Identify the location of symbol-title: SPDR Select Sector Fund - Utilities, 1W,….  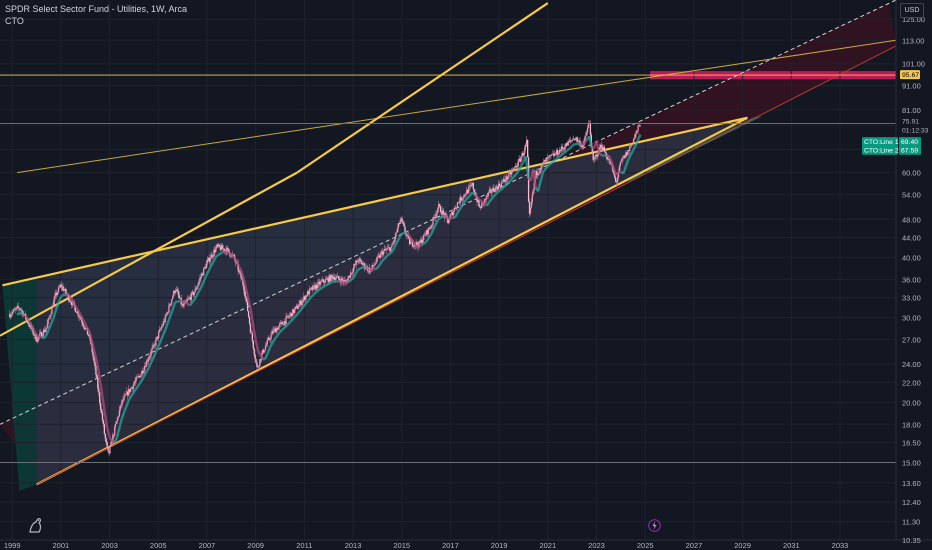
(96, 9).